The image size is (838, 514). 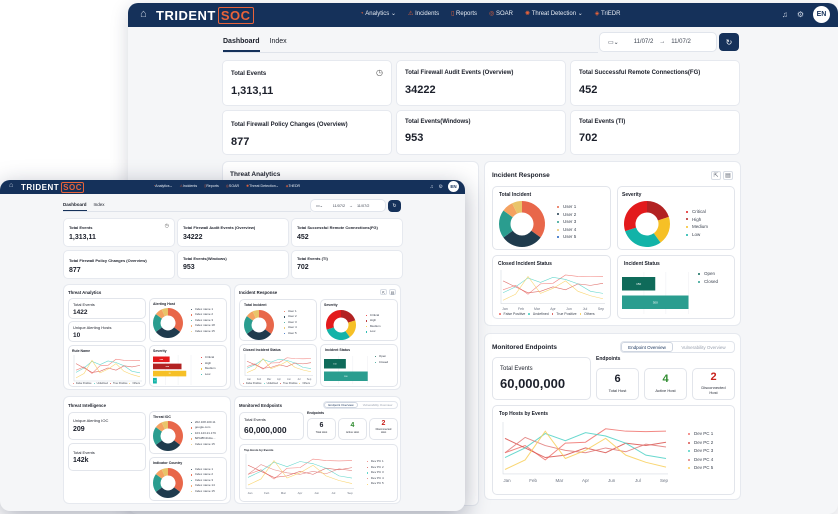 I want to click on tab-dashboard: Dashboard, so click(x=241, y=45).